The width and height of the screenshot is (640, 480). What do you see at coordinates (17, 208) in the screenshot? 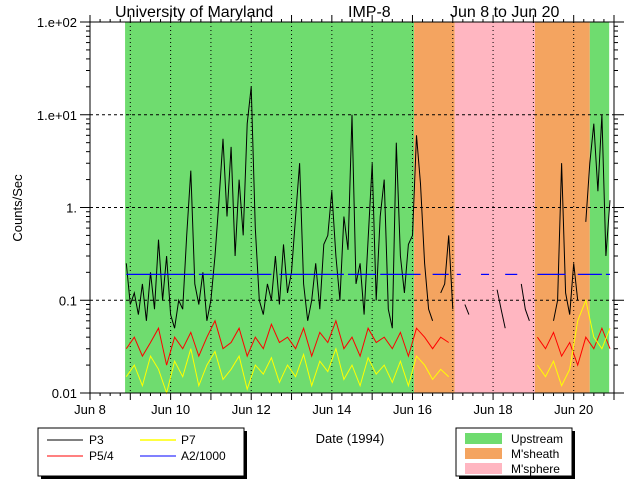
I see `y-axis-label: Counts/Sec` at bounding box center [17, 208].